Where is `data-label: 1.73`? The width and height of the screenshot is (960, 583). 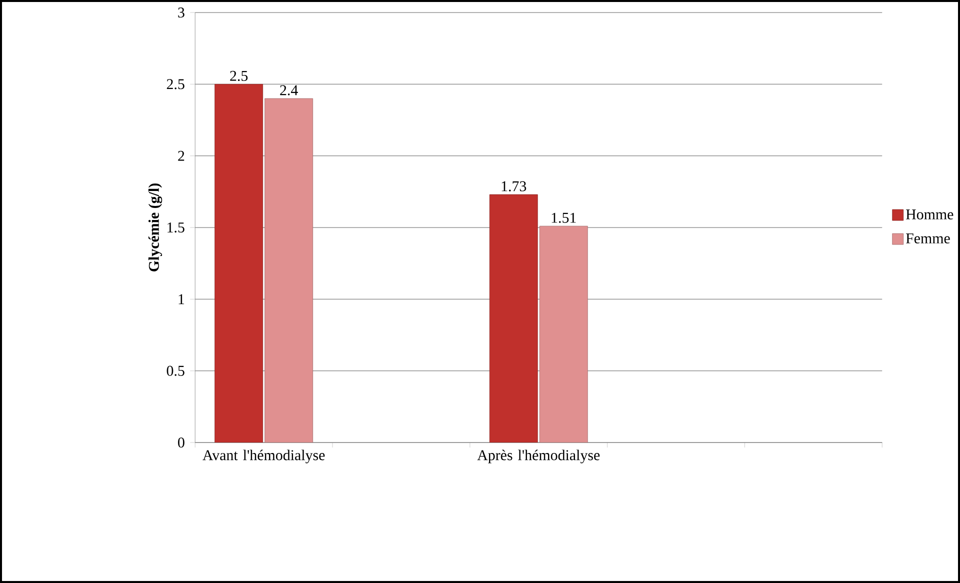
data-label: 1.73 is located at coordinates (514, 186).